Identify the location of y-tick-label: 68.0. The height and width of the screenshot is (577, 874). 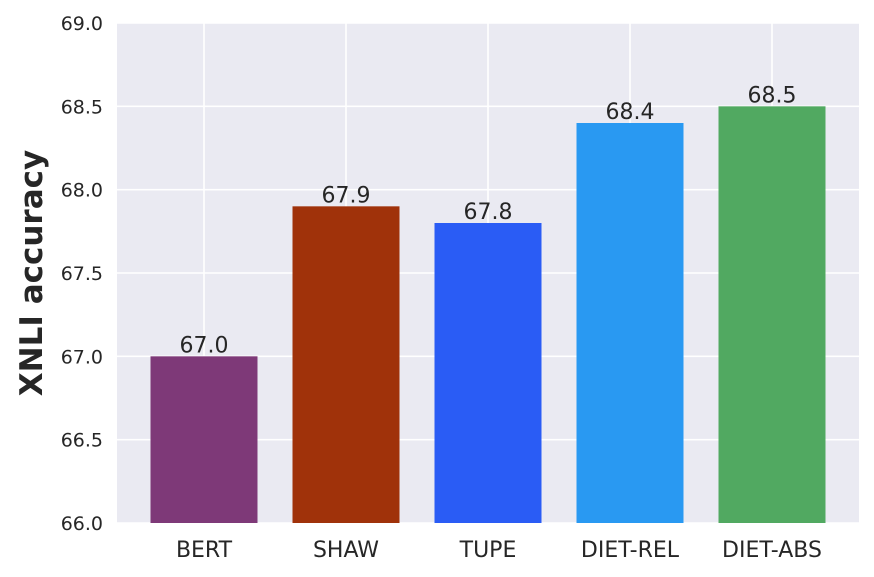
(82, 191).